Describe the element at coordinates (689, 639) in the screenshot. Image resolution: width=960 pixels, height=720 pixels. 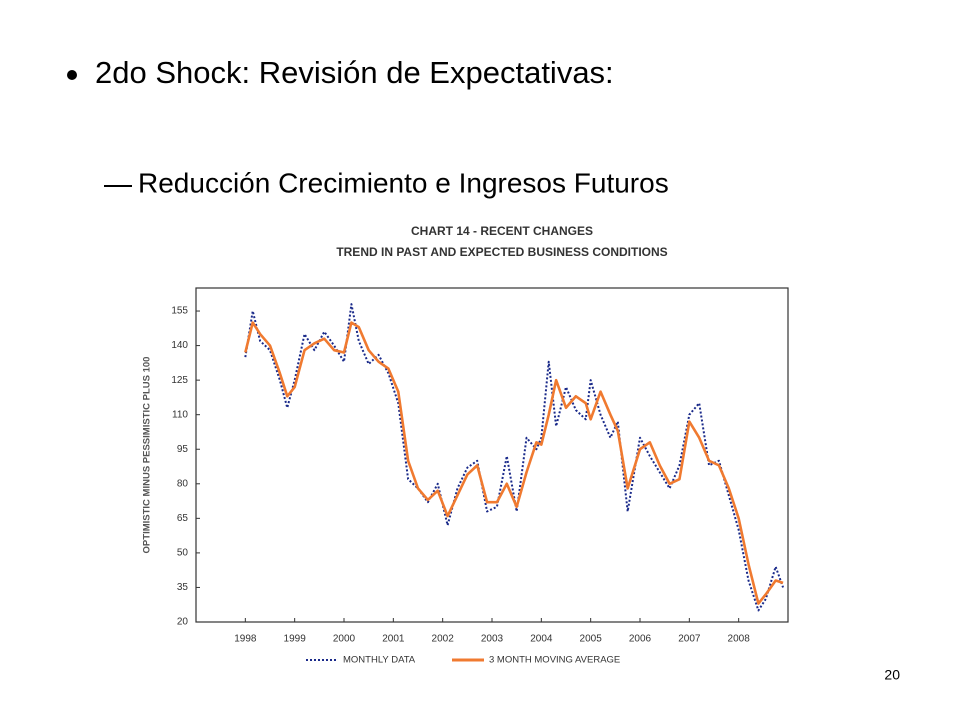
I see `x-tick-label: 2007` at that location.